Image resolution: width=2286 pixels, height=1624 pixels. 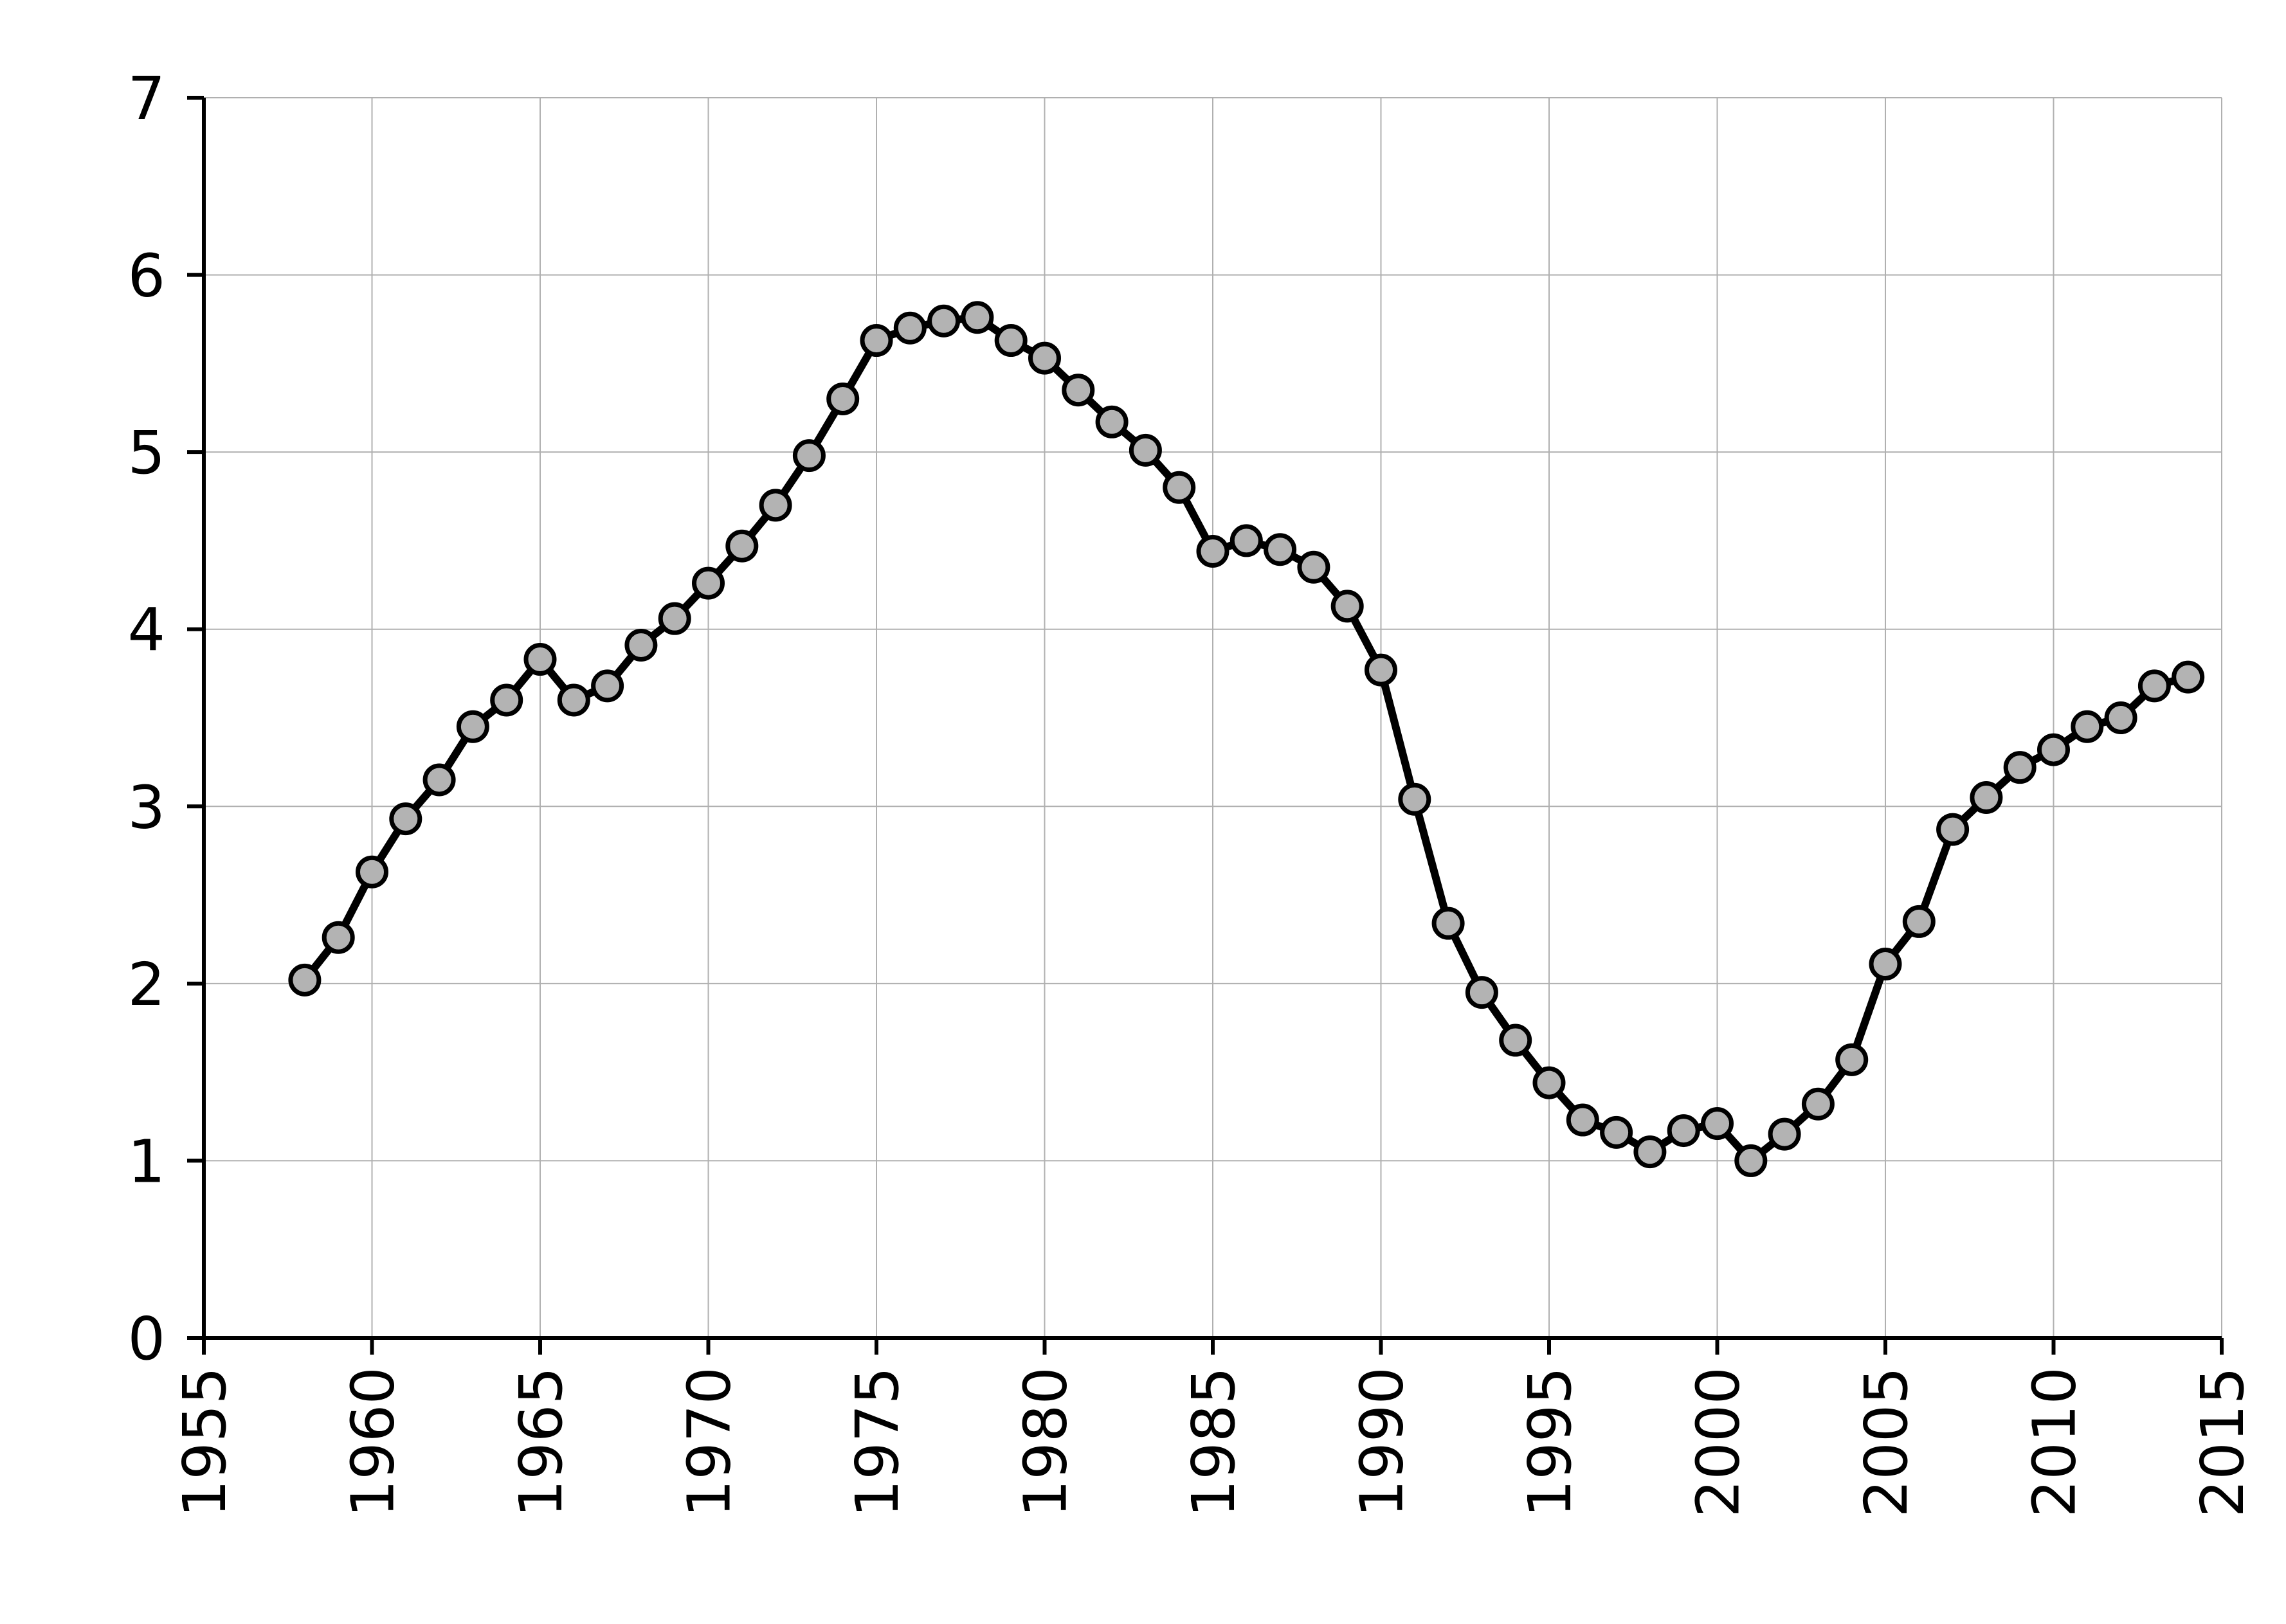 I want to click on y-tick-label: 1, so click(x=146, y=1161).